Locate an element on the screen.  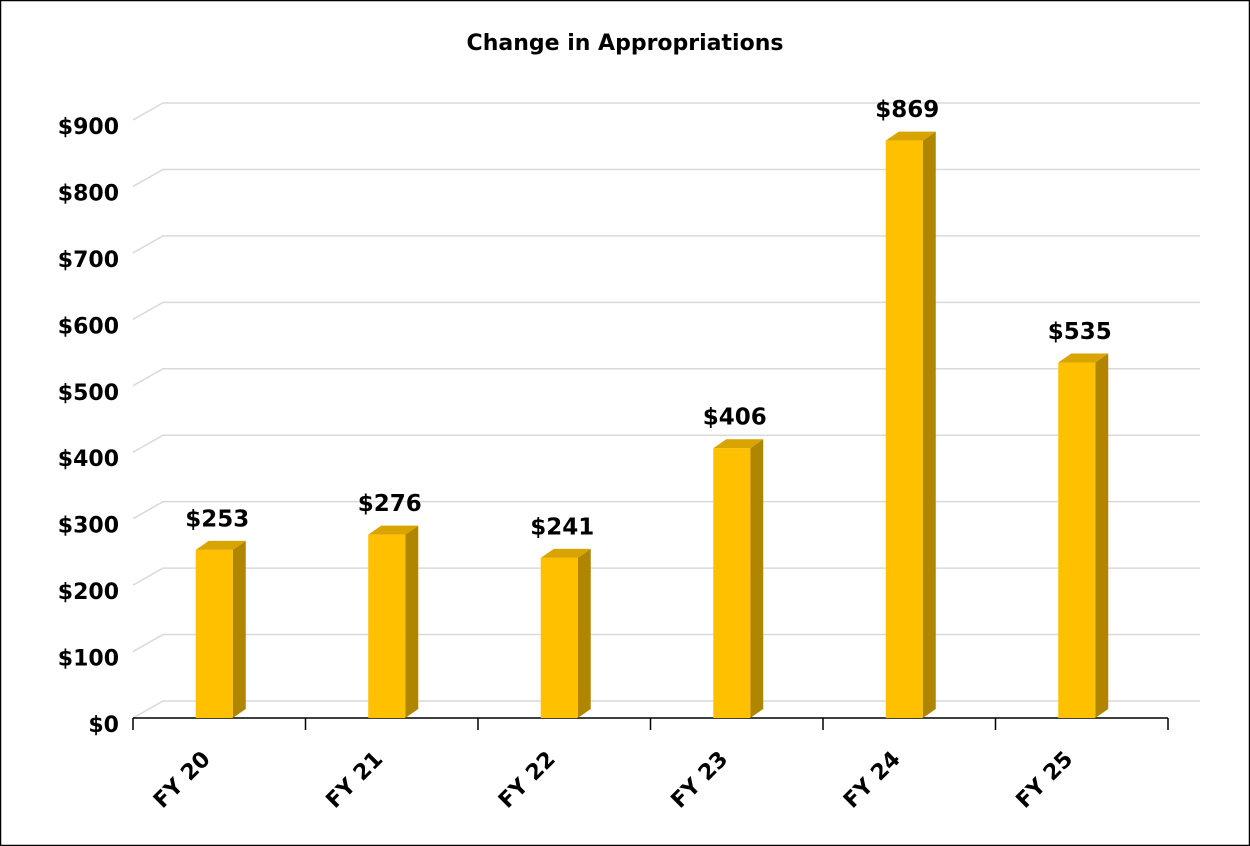
data-label: $241 is located at coordinates (562, 527).